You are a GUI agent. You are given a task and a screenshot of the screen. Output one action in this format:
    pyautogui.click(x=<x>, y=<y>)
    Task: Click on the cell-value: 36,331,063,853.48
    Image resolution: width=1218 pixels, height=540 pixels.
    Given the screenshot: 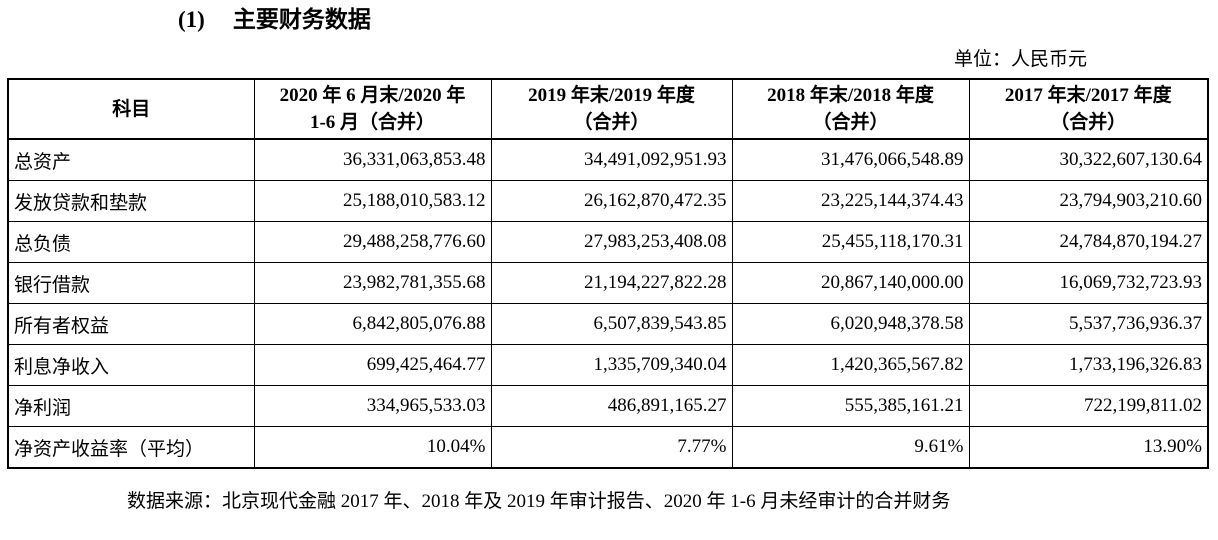 What is the action you would take?
    pyautogui.click(x=372, y=159)
    